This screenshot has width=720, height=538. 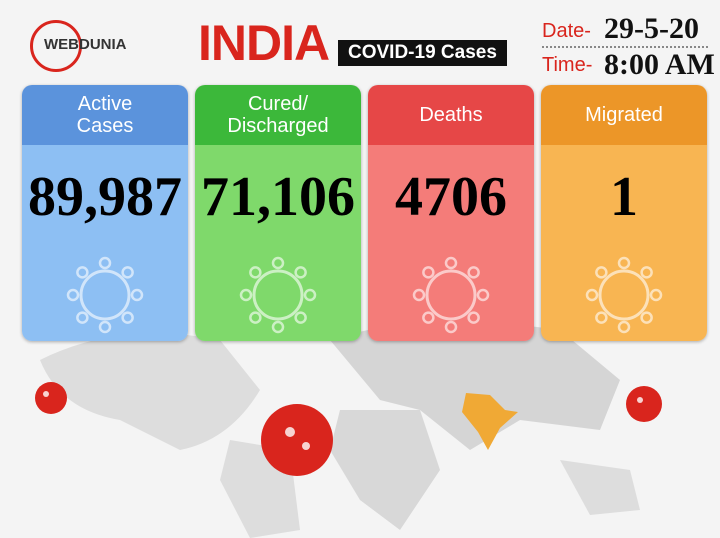 I want to click on card-value: 4706, so click(x=451, y=197).